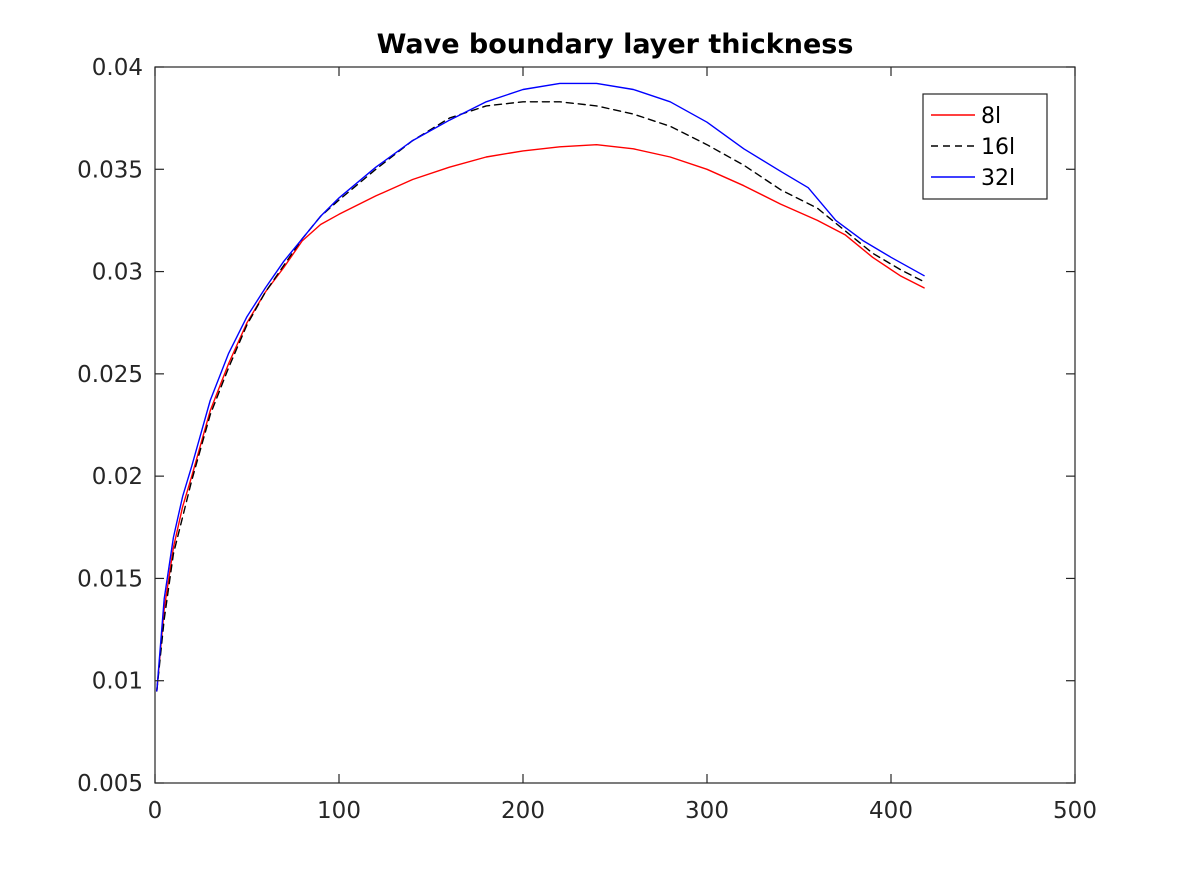  I want to click on y-tick-label: 0.02, so click(117, 477).